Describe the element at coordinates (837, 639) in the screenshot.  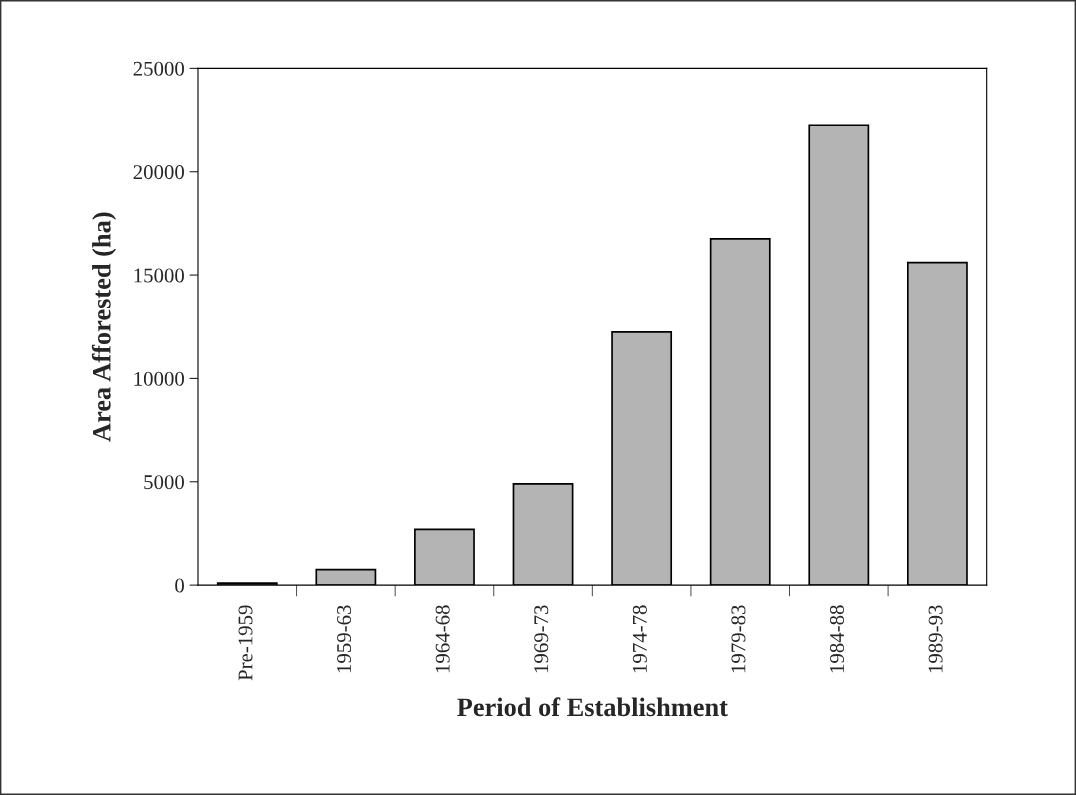
I see `x-tick-label: 1984-88` at that location.